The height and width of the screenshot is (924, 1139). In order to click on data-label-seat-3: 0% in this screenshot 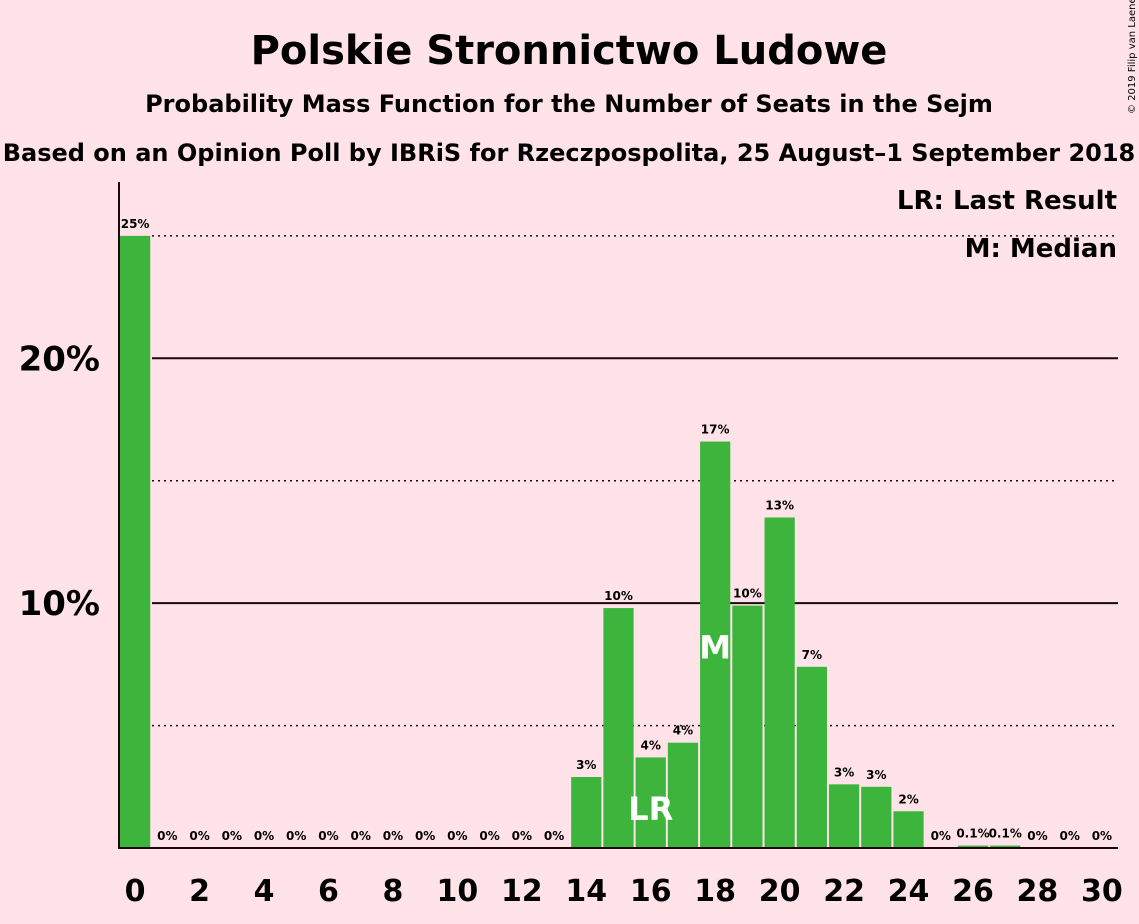, I will do `click(232, 836)`.